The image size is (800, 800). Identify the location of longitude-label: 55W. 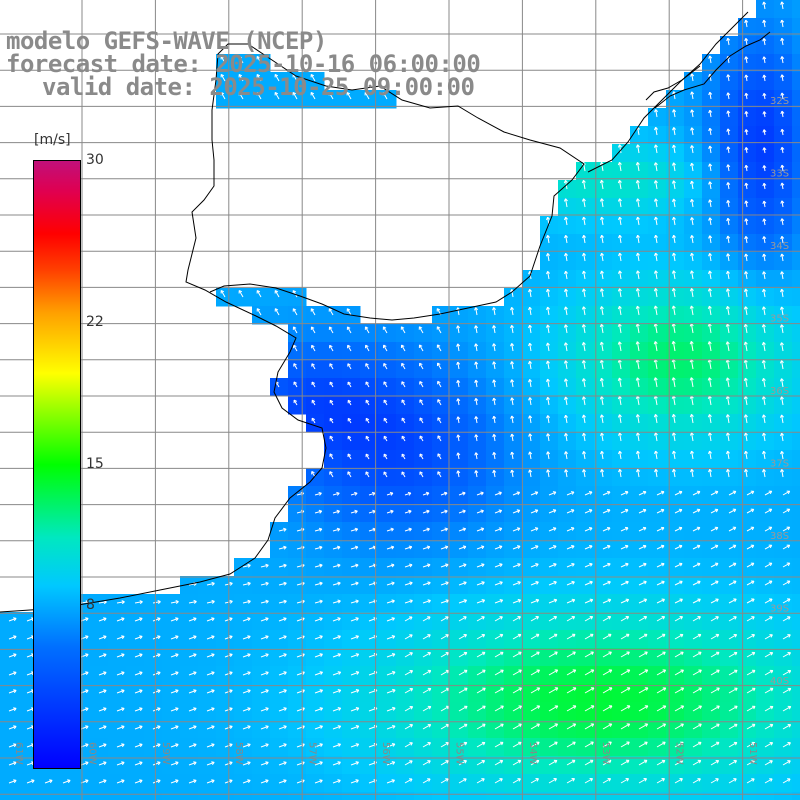
(458, 753).